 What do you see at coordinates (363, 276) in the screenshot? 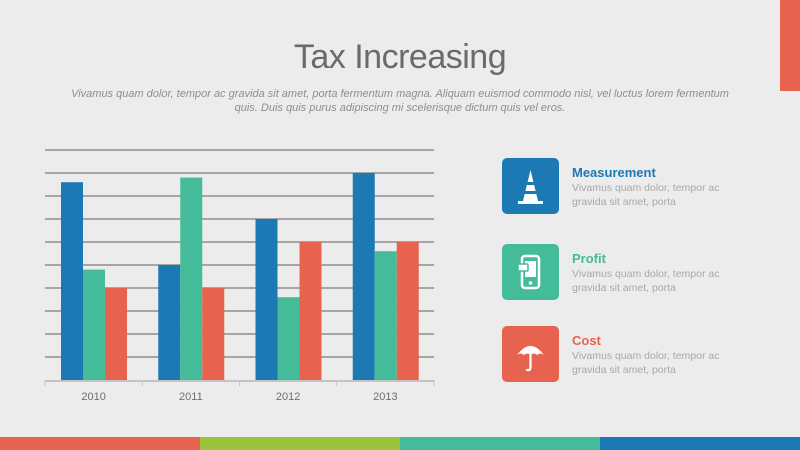
I see `bar-measurement-2013` at bounding box center [363, 276].